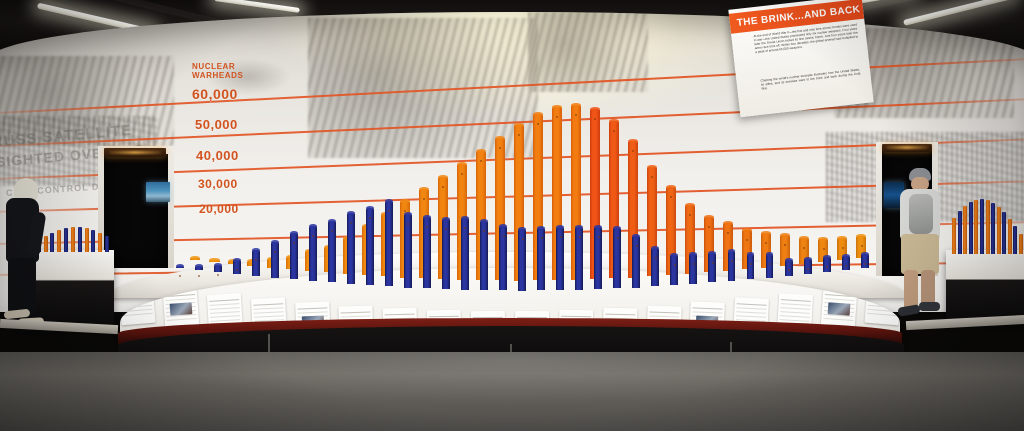 The width and height of the screenshot is (1024, 431). Describe the element at coordinates (136, 211) in the screenshot. I see `left-doorway` at that location.